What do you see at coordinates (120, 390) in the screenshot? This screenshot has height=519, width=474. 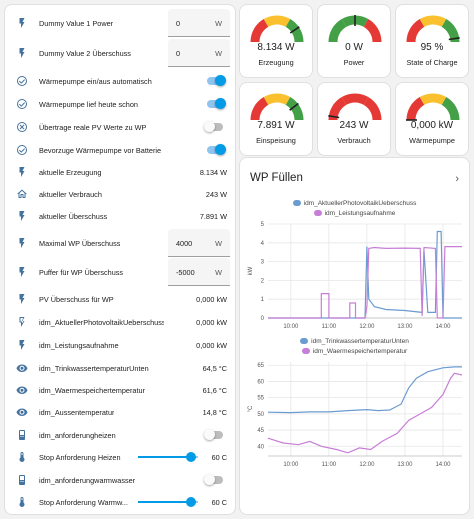 I see `entity-row: idm_Waermespeichertemperatur 61,6 °C` at bounding box center [120, 390].